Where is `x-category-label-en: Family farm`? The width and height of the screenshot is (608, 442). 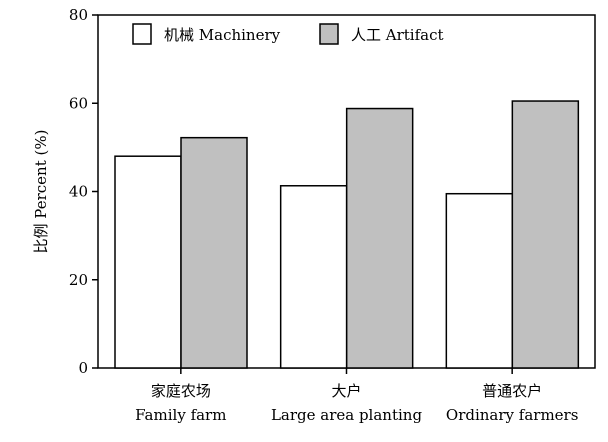
x-category-label-en: Family farm is located at coordinates (180, 415).